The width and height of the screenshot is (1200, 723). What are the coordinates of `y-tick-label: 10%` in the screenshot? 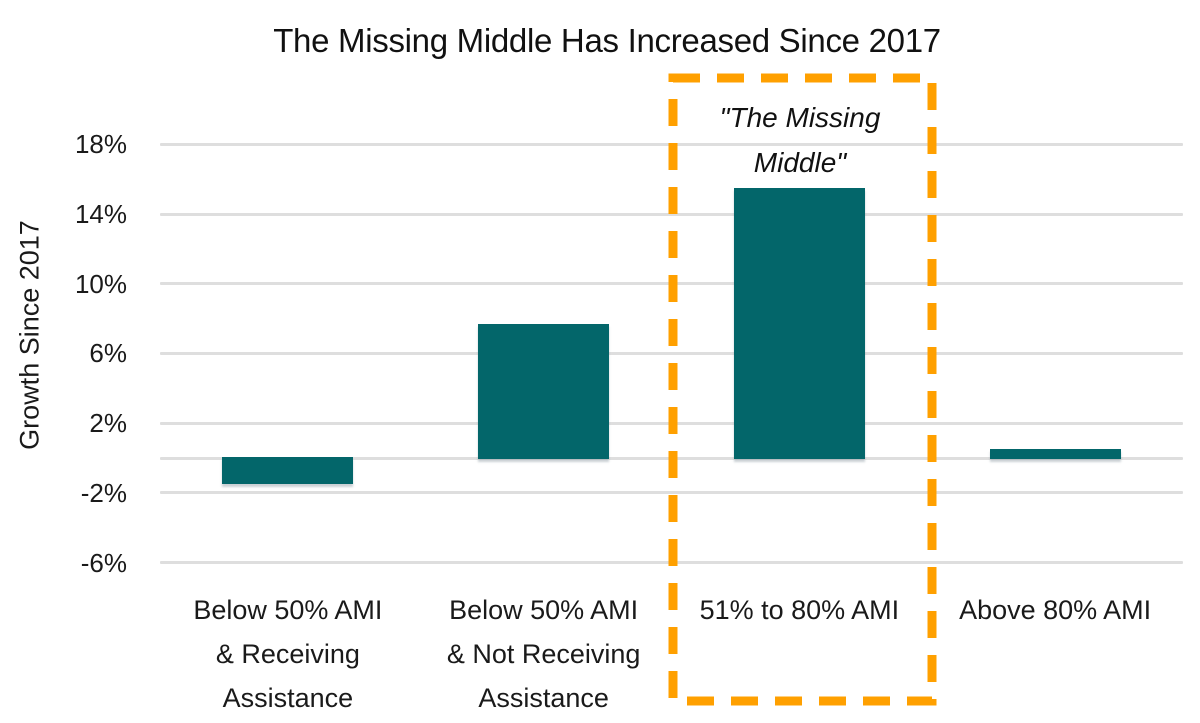 It's located at (100, 283).